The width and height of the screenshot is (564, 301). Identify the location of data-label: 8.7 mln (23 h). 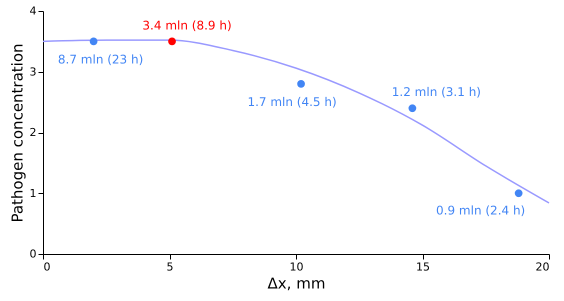
(101, 59).